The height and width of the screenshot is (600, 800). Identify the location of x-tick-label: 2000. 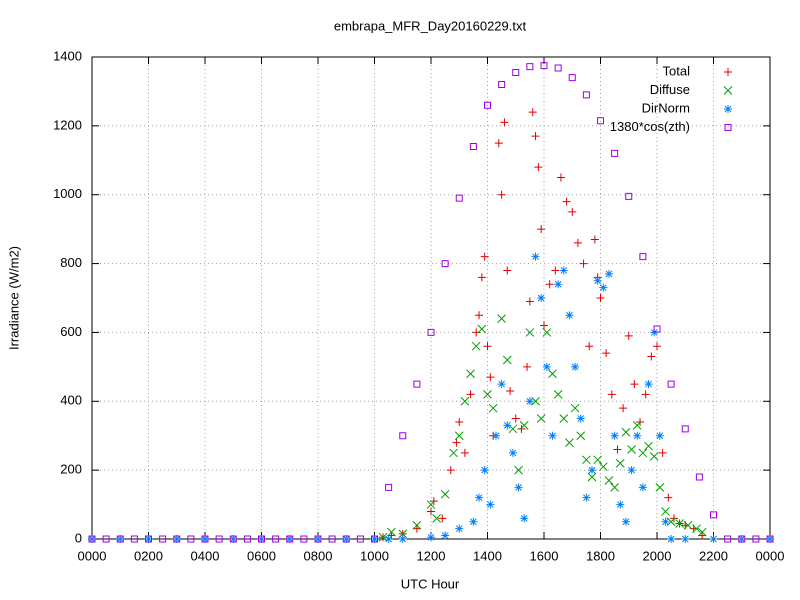
(657, 555).